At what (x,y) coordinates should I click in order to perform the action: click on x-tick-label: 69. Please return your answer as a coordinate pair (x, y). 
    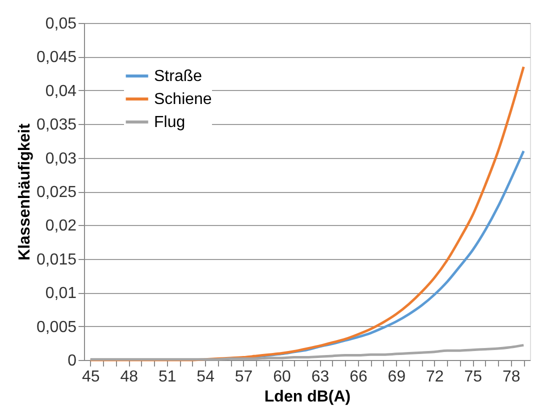
    Looking at the image, I should click on (397, 377).